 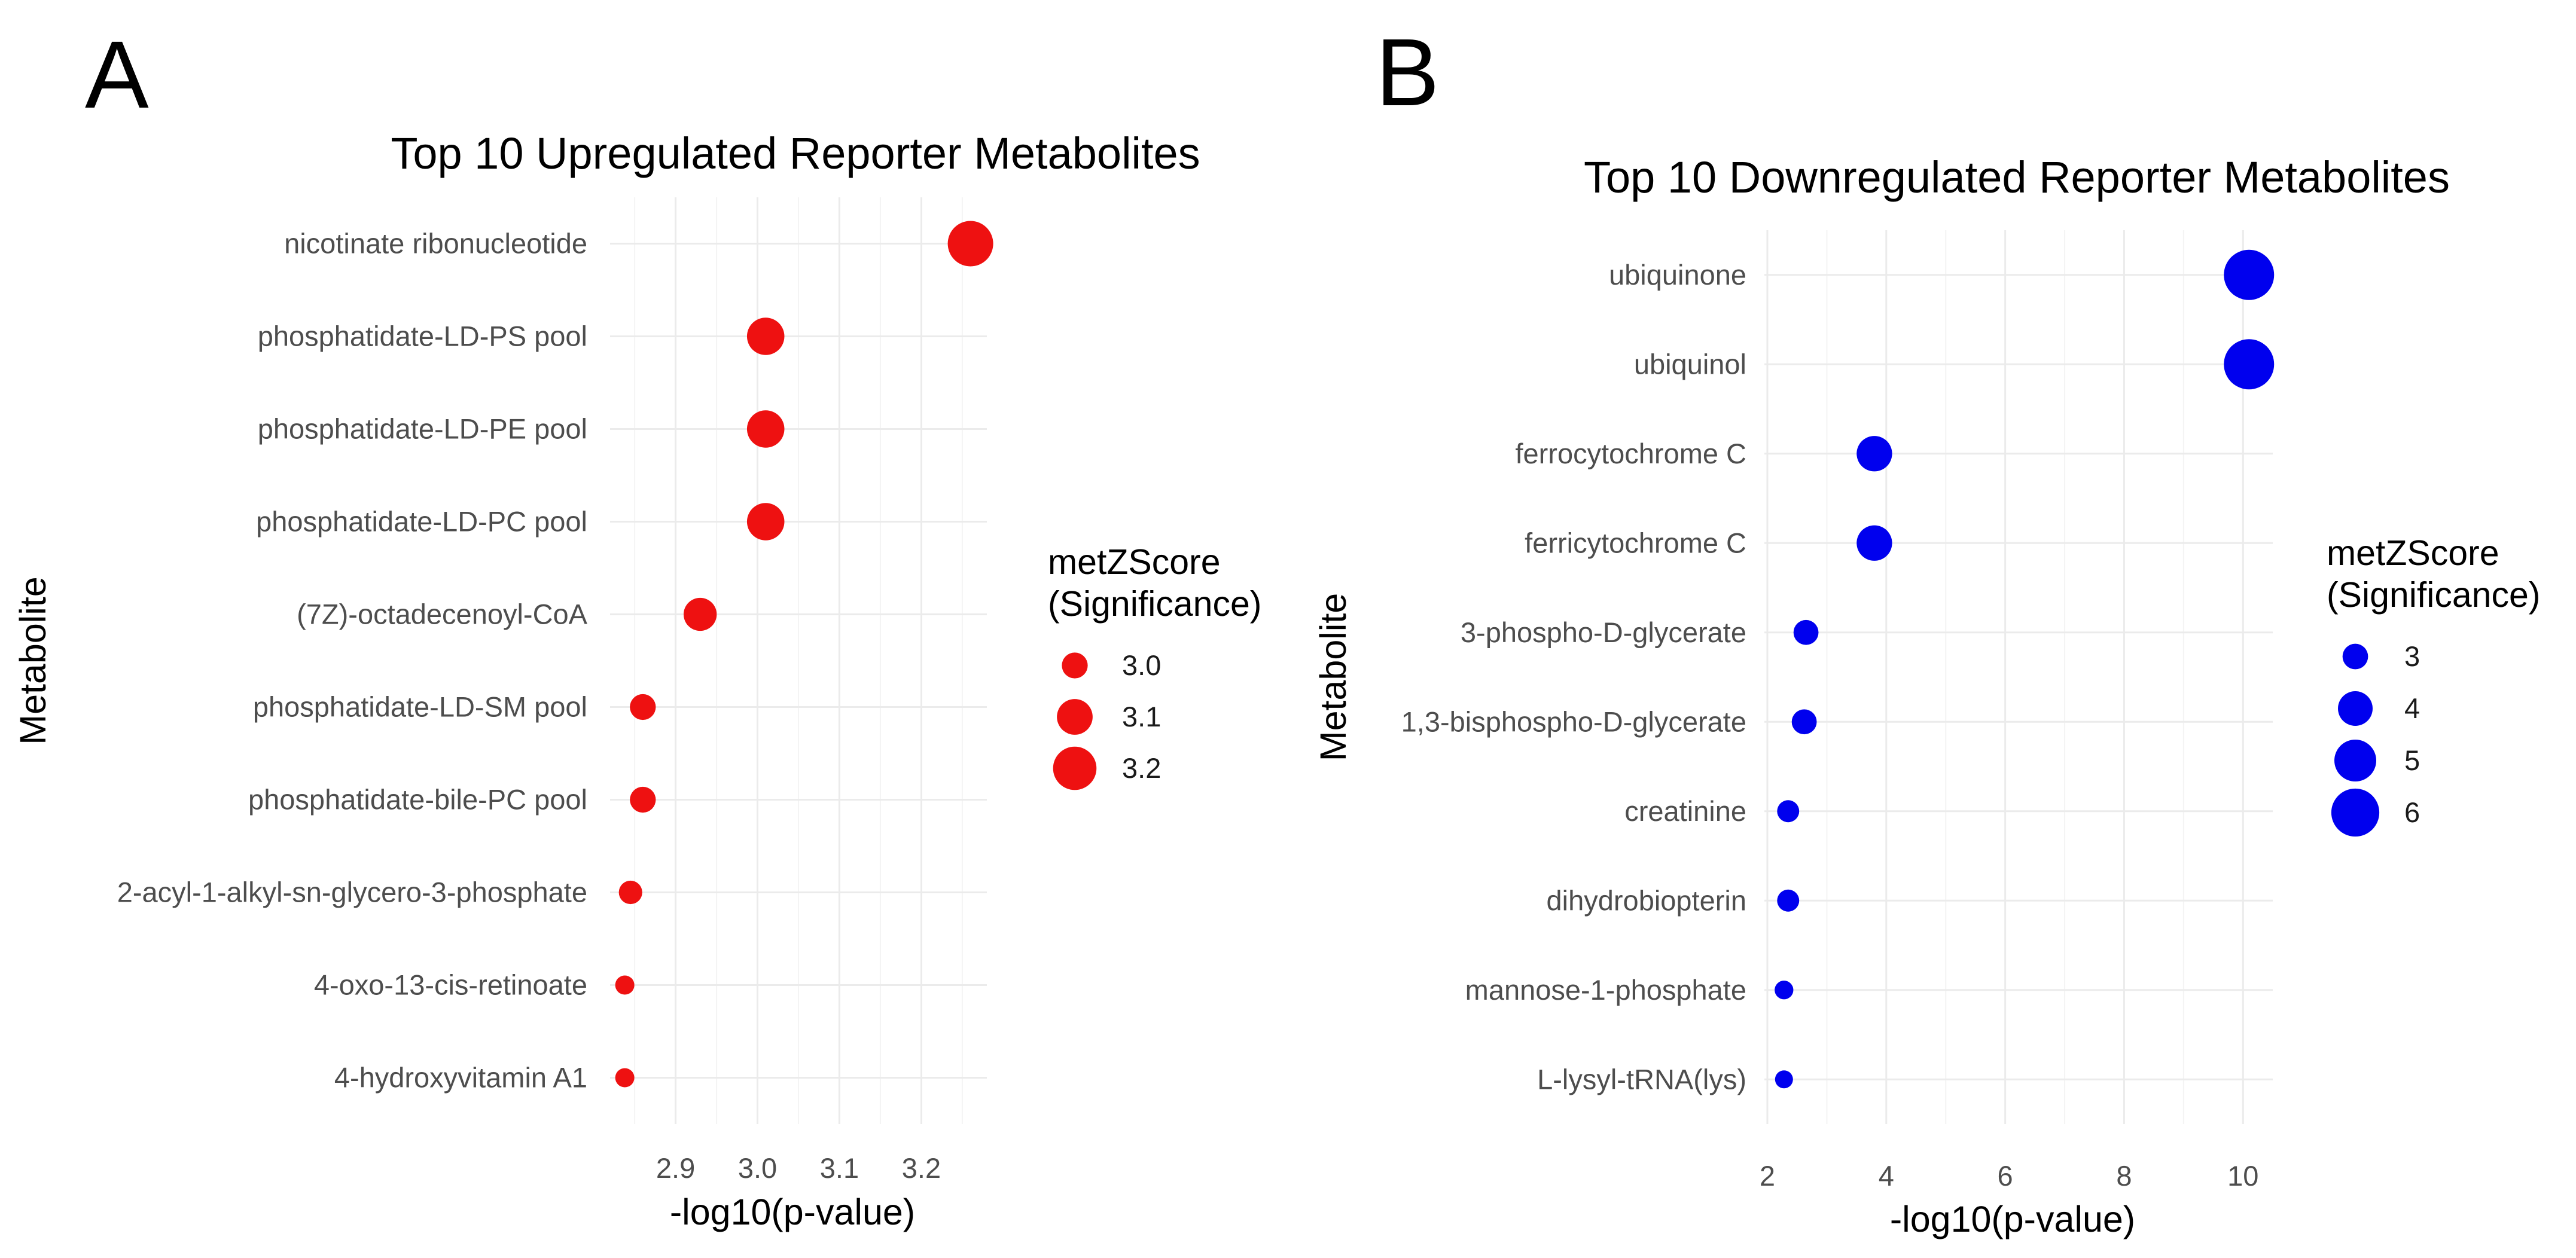 What do you see at coordinates (422, 522) in the screenshot?
I see `y-tick-label: phosphatidate-LD-PC pool` at bounding box center [422, 522].